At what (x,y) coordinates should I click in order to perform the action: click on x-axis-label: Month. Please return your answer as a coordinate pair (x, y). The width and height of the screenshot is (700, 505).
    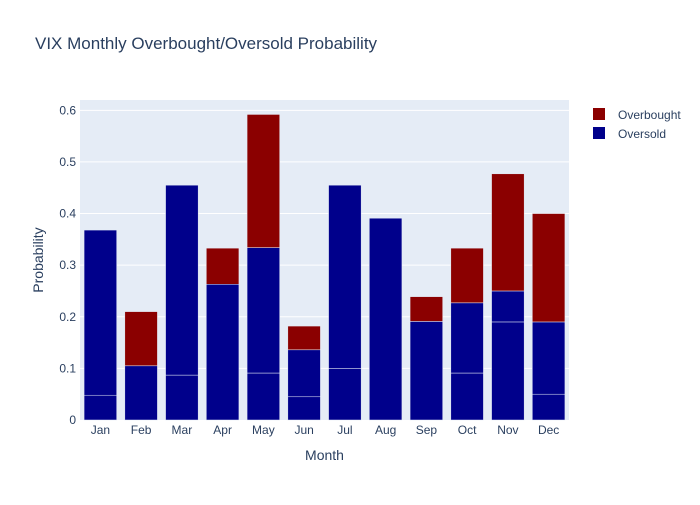
    Looking at the image, I should click on (324, 455).